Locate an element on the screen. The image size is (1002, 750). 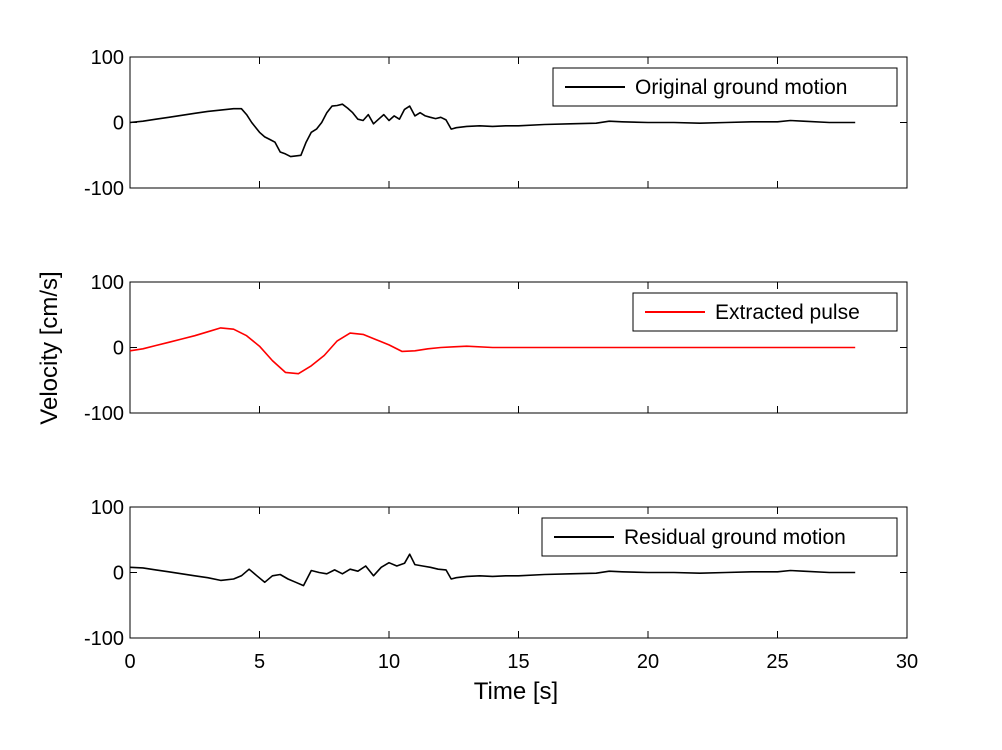
legend-label: Extracted pulse is located at coordinates (787, 312).